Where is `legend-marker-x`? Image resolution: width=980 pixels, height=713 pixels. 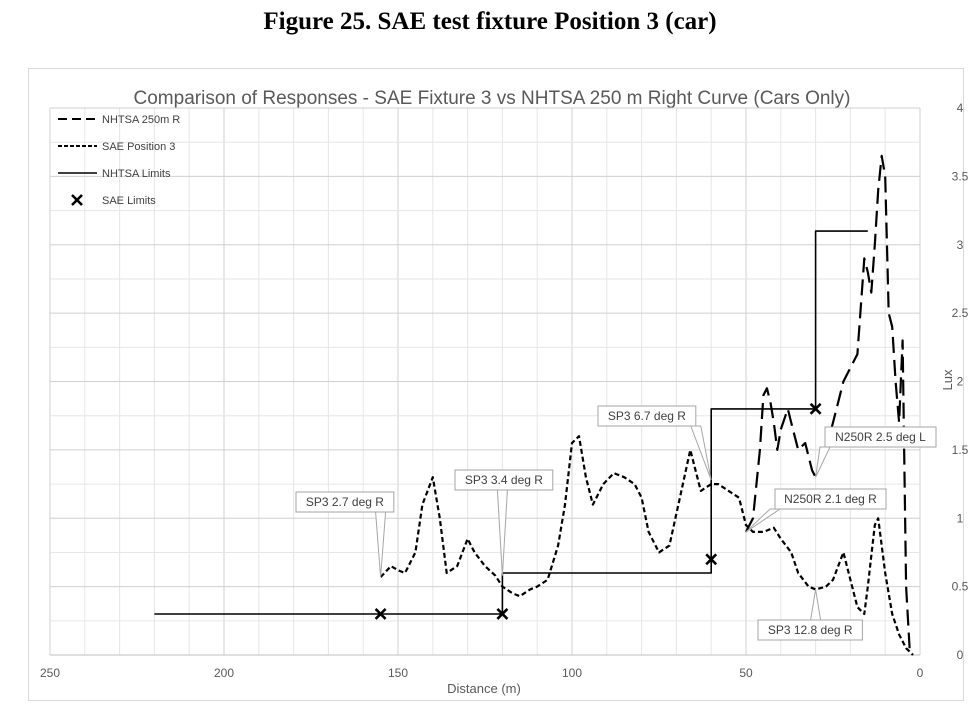
legend-marker-x is located at coordinates (77, 200).